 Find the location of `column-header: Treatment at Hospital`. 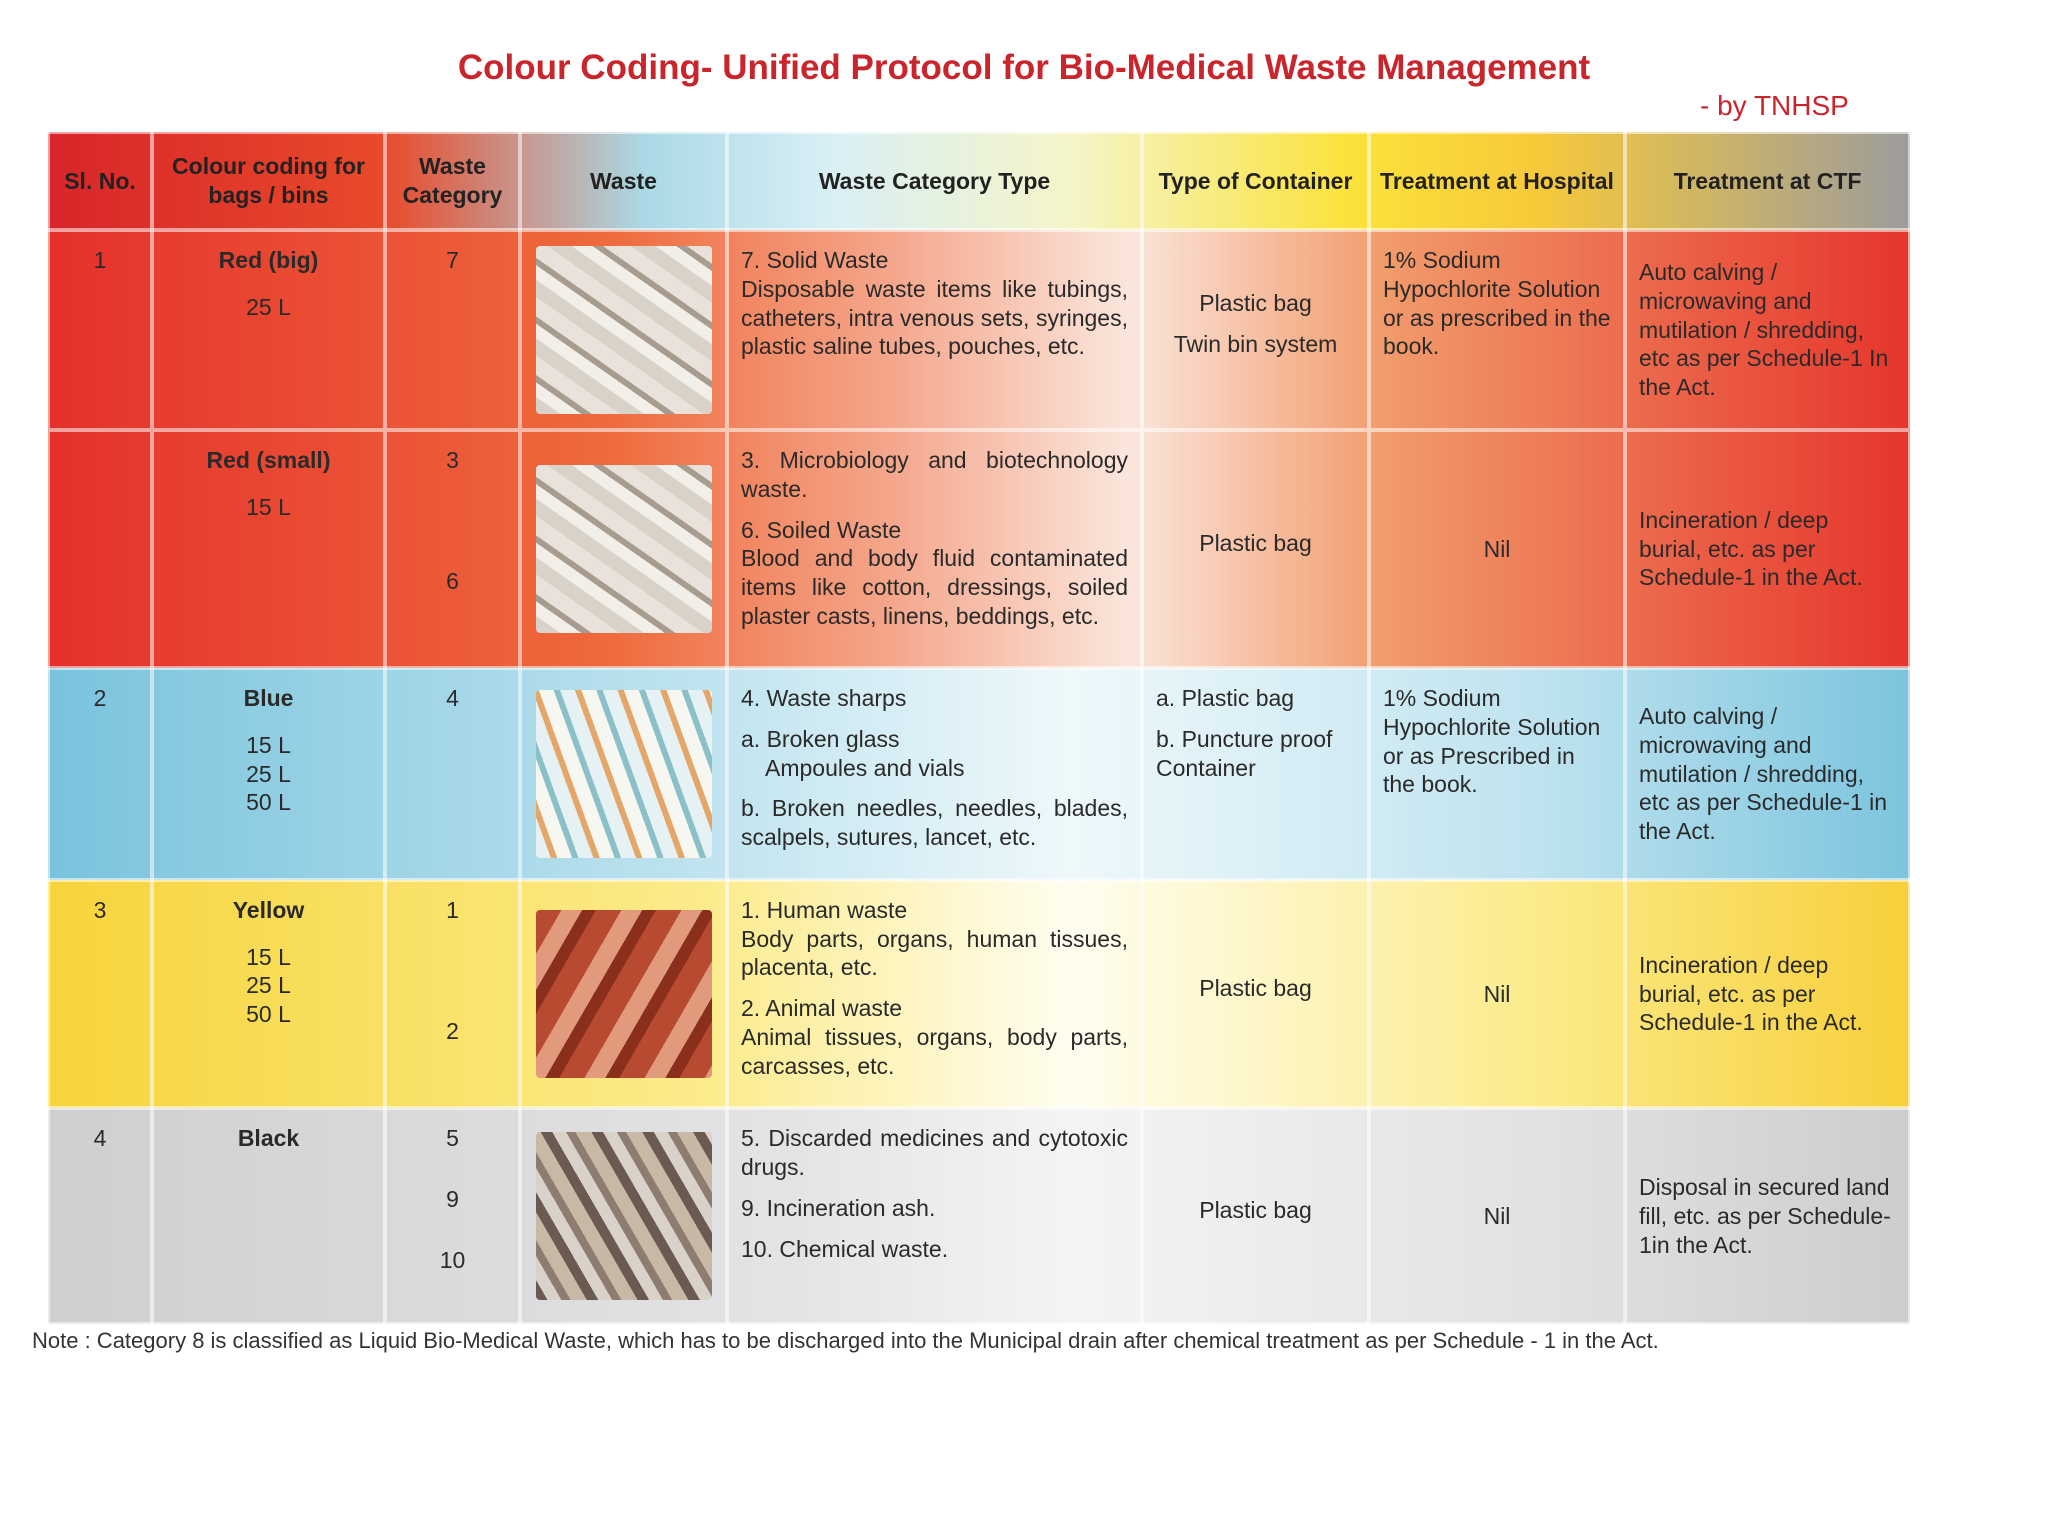

column-header: Treatment at Hospital is located at coordinates (1497, 181).